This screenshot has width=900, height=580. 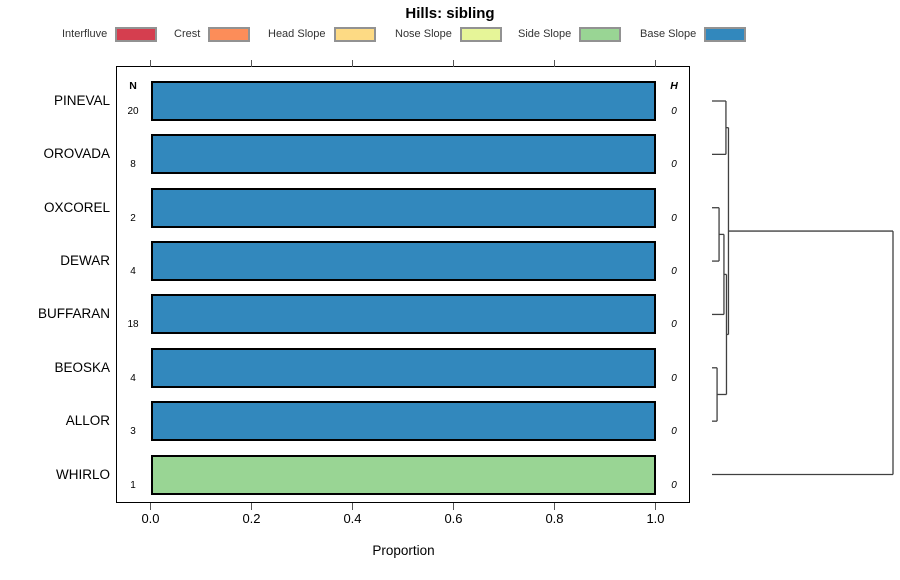 What do you see at coordinates (545, 34) in the screenshot?
I see `legend-label: Side Slope` at bounding box center [545, 34].